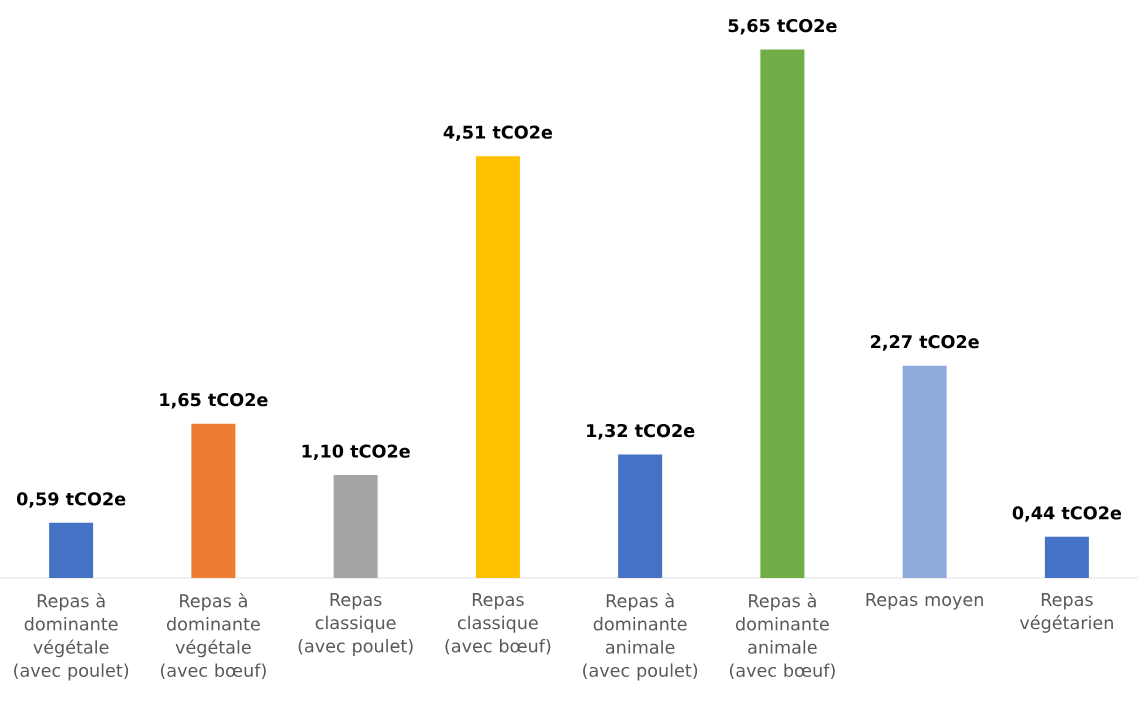 The image size is (1138, 718). Describe the element at coordinates (640, 637) in the screenshot. I see `x-tick-label: Repas à dominante animale (avec poulet)` at that location.